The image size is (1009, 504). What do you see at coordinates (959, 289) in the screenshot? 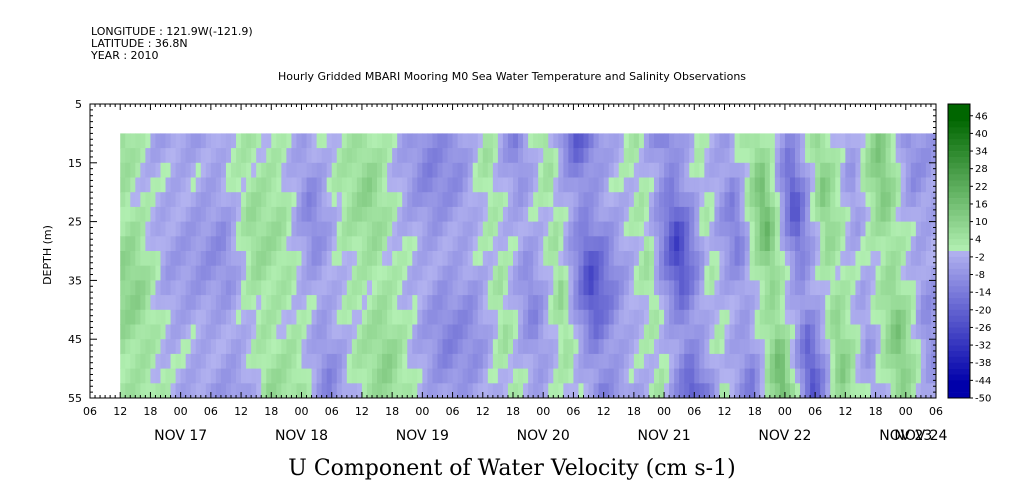
I see `colorbar-swatch` at bounding box center [959, 289].